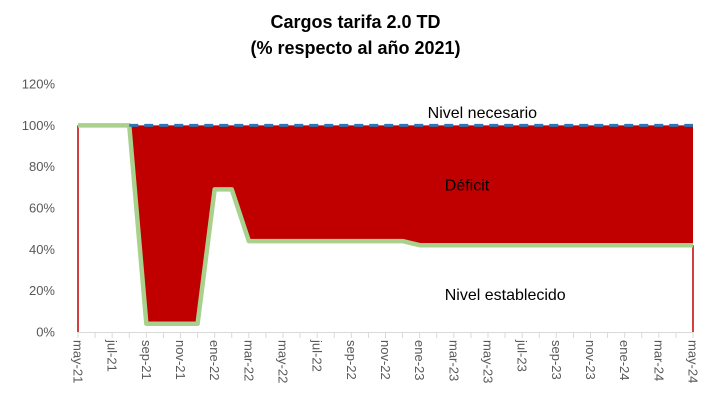 The height and width of the screenshot is (411, 711). What do you see at coordinates (453, 360) in the screenshot?
I see `x-tick-label: mar-23` at bounding box center [453, 360].